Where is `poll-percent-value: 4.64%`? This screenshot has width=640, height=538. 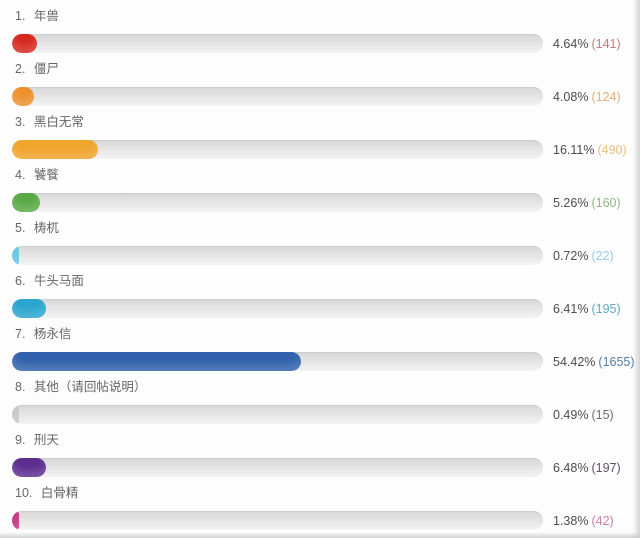 poll-percent-value: 4.64% is located at coordinates (571, 43).